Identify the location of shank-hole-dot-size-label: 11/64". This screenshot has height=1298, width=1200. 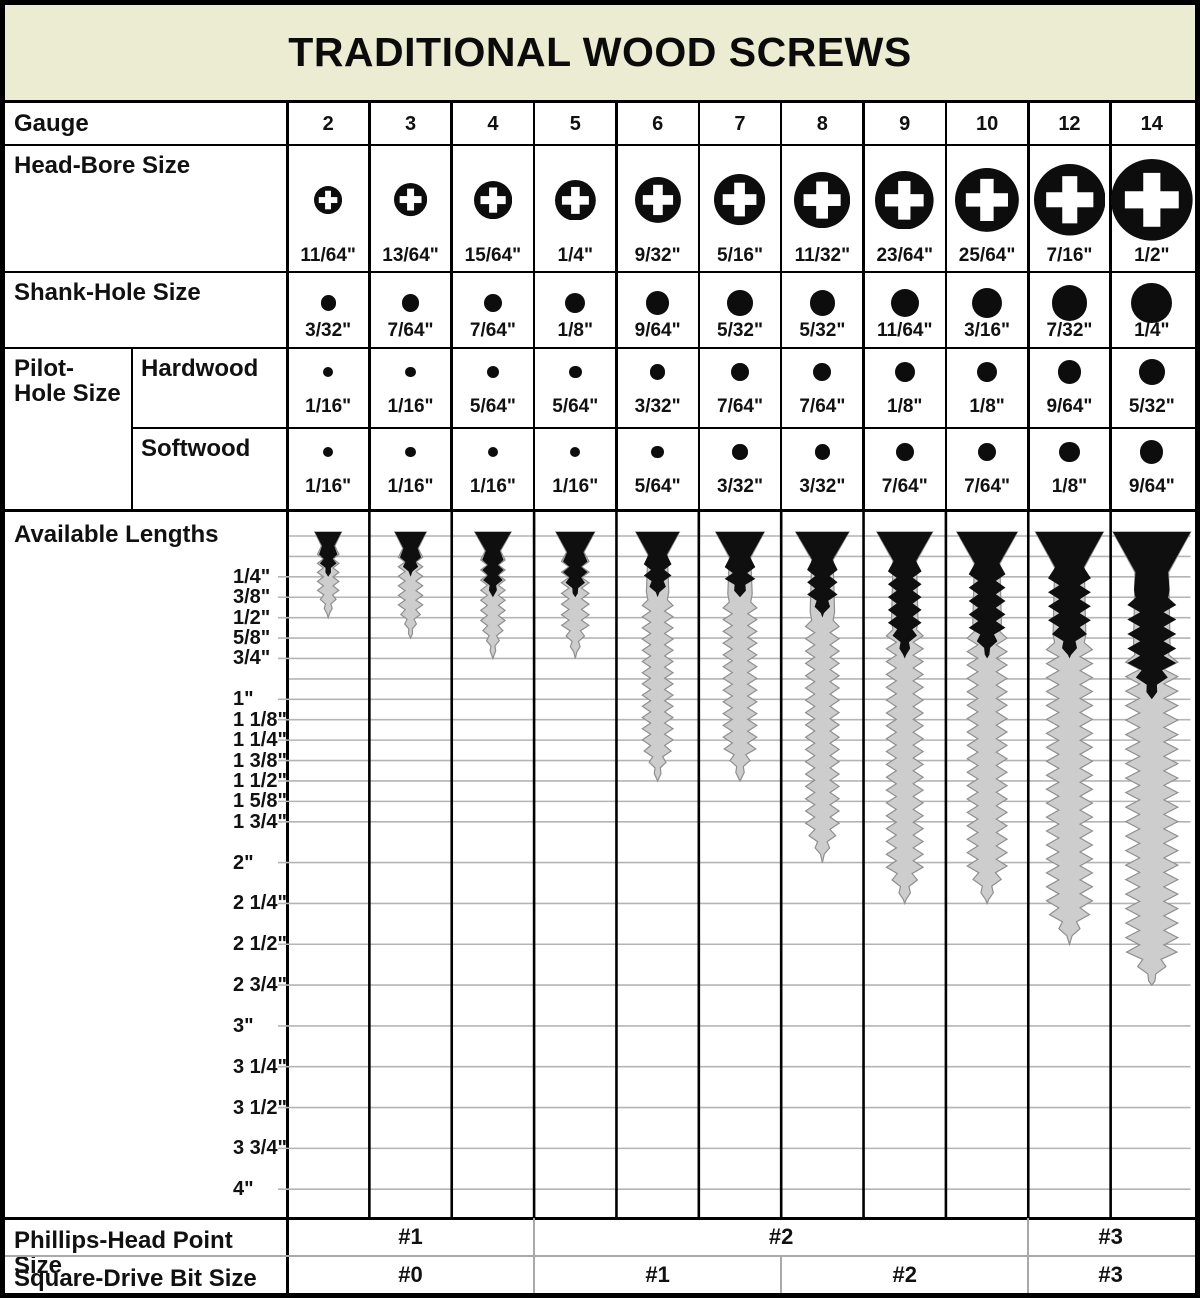
(904, 330).